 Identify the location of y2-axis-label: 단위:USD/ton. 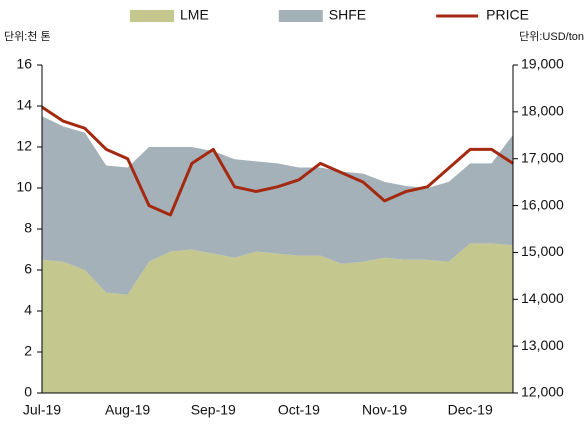
(551, 36).